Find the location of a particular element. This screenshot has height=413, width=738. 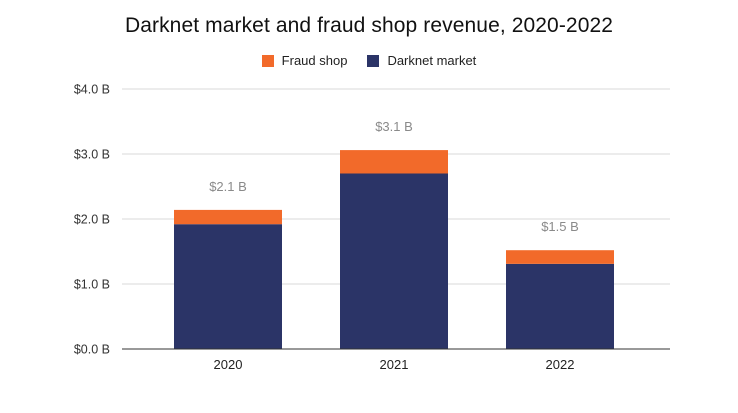

x-tick-label: 2021 is located at coordinates (394, 364).